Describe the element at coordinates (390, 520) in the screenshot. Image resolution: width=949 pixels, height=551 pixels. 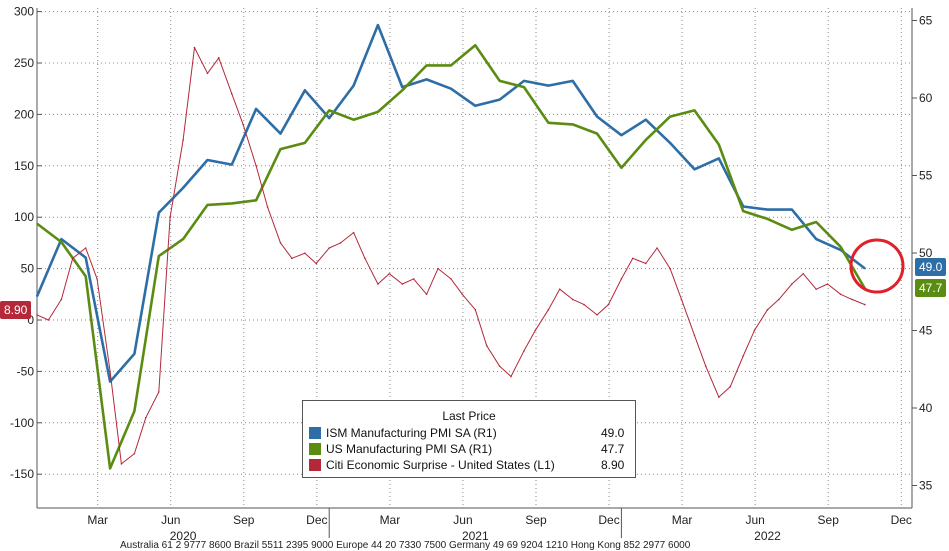
I see `x-month-label: Mar` at that location.